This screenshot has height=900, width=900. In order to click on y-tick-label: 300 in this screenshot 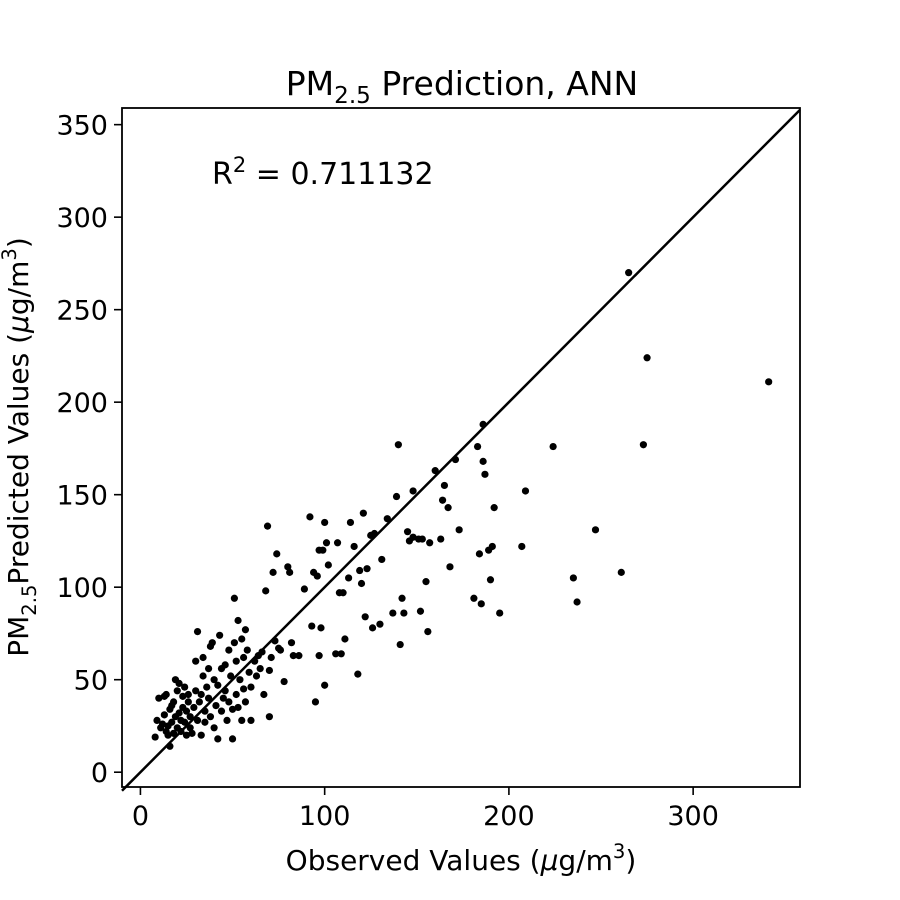, I will do `click(82, 218)`.